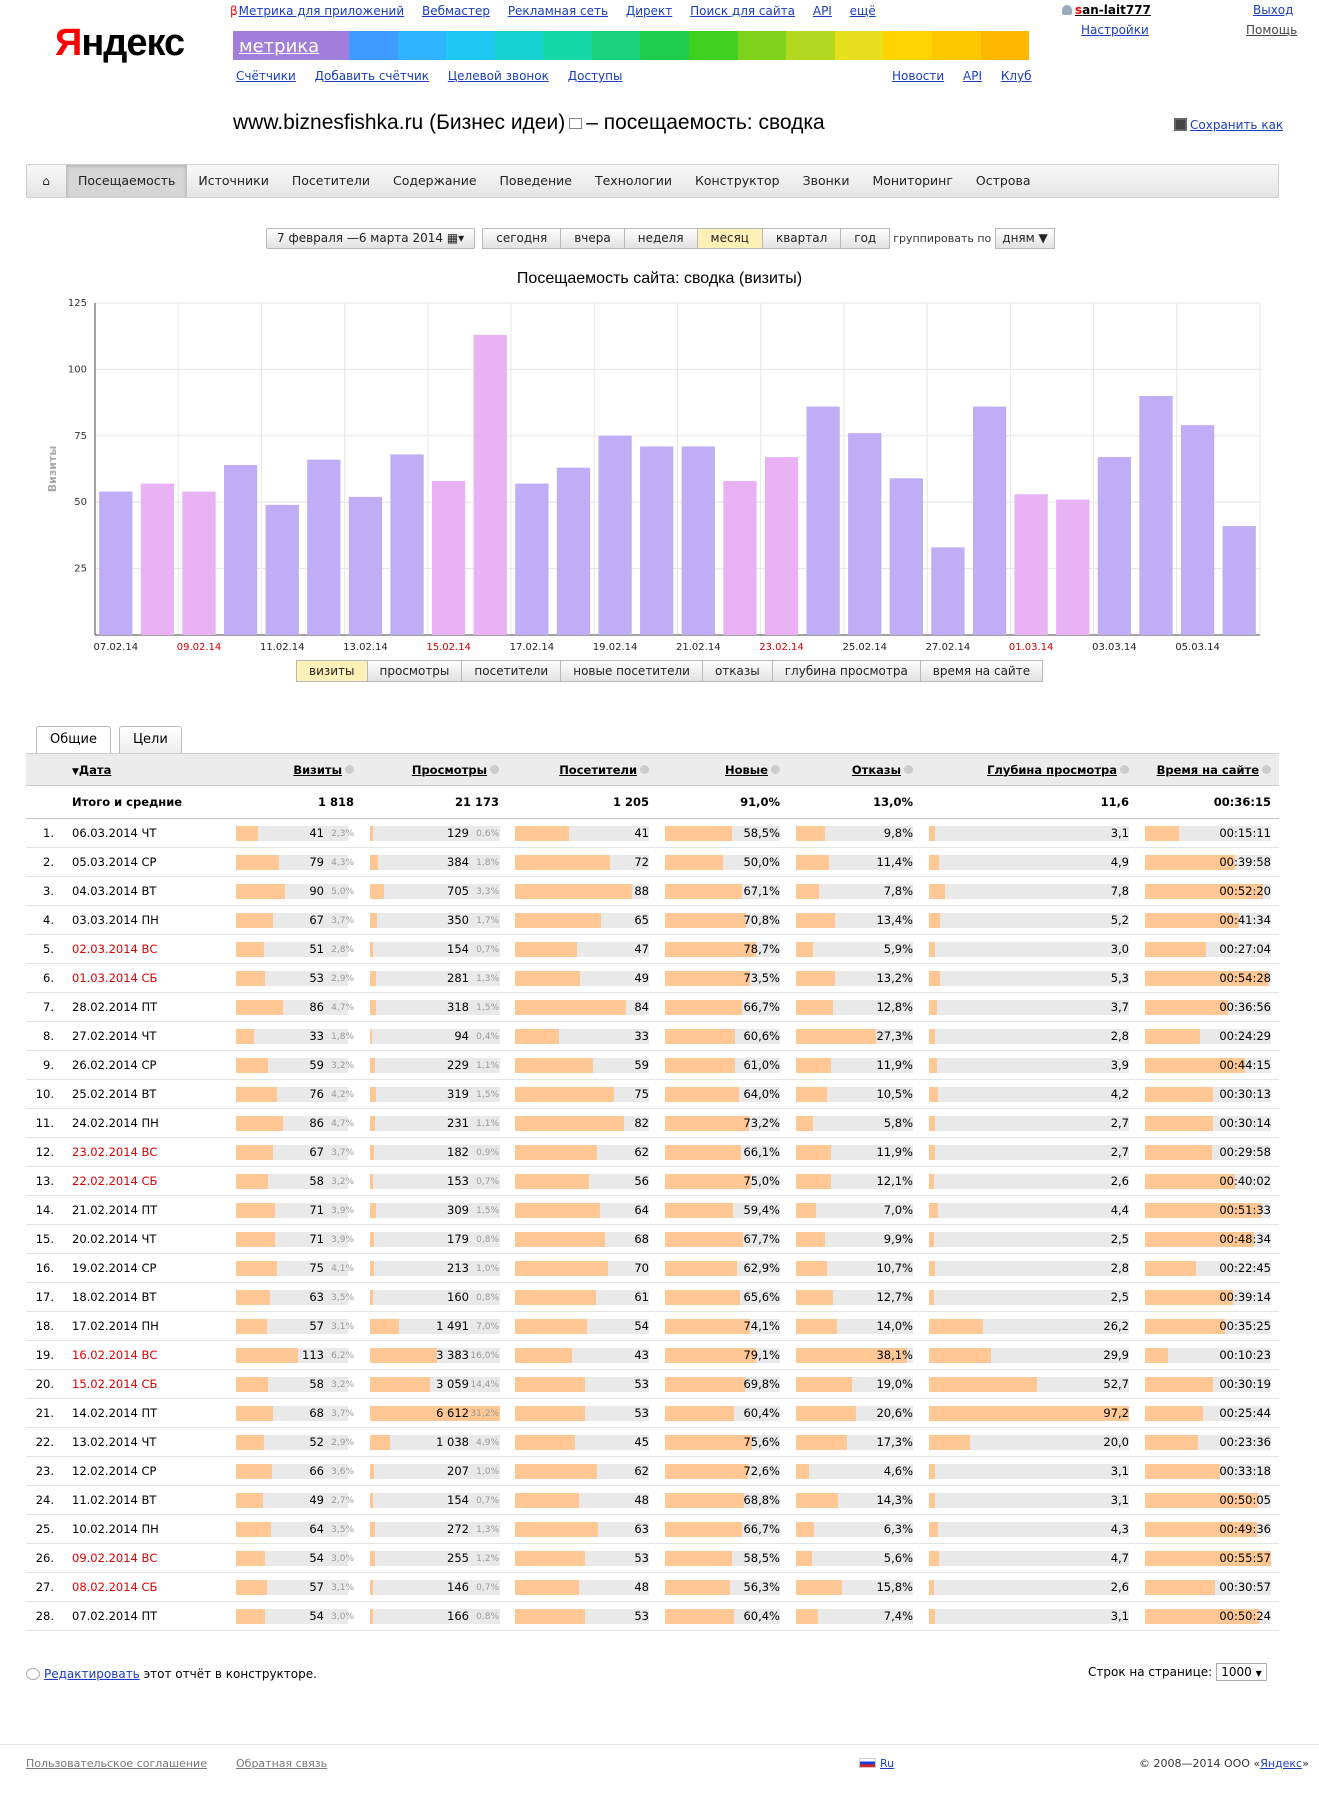 The image size is (1319, 1811). Describe the element at coordinates (1272, 30) in the screenshot. I see `help-link: Помощь` at that location.